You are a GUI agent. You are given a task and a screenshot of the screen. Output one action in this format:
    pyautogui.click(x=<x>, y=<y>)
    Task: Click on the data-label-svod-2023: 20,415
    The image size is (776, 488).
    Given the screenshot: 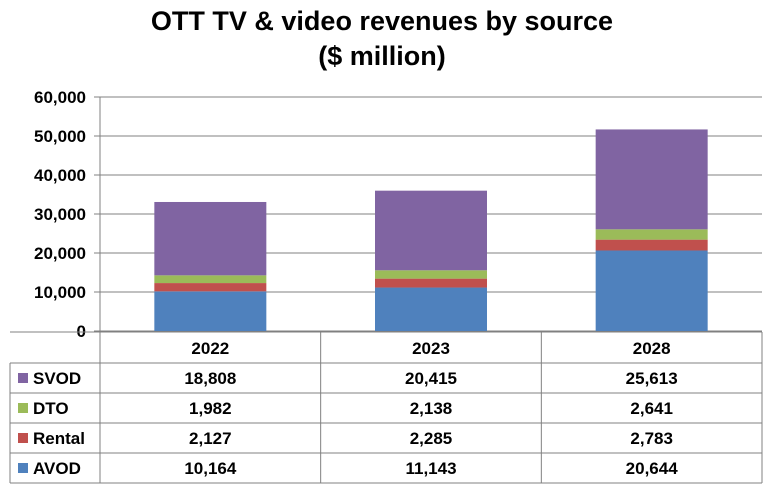 What is the action you would take?
    pyautogui.click(x=431, y=378)
    